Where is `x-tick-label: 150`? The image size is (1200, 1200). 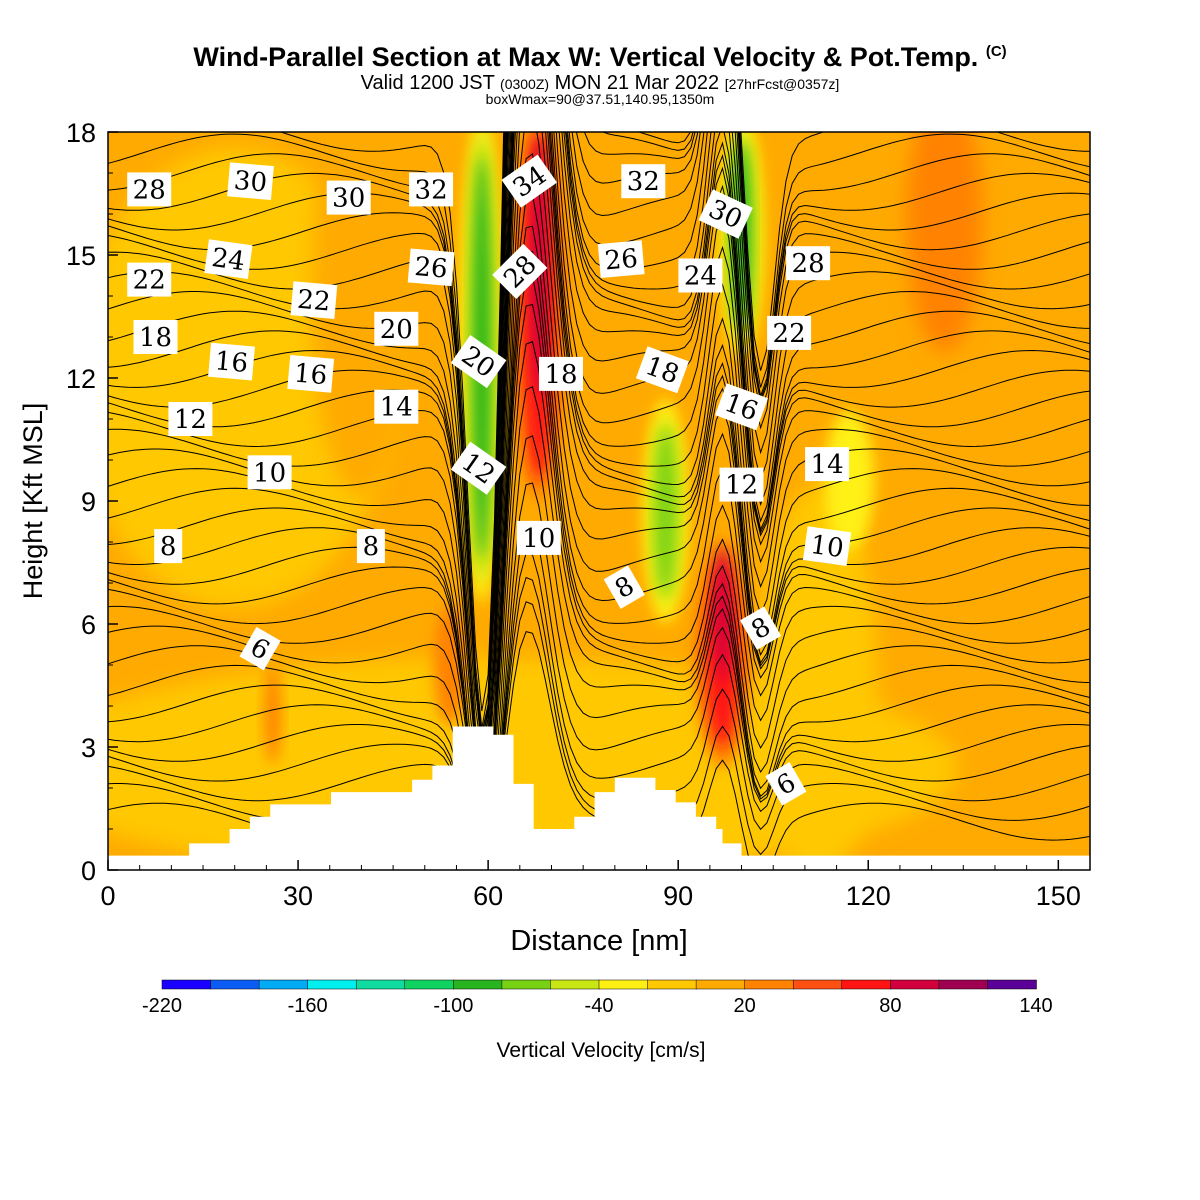
x-tick-label: 150 is located at coordinates (1058, 896).